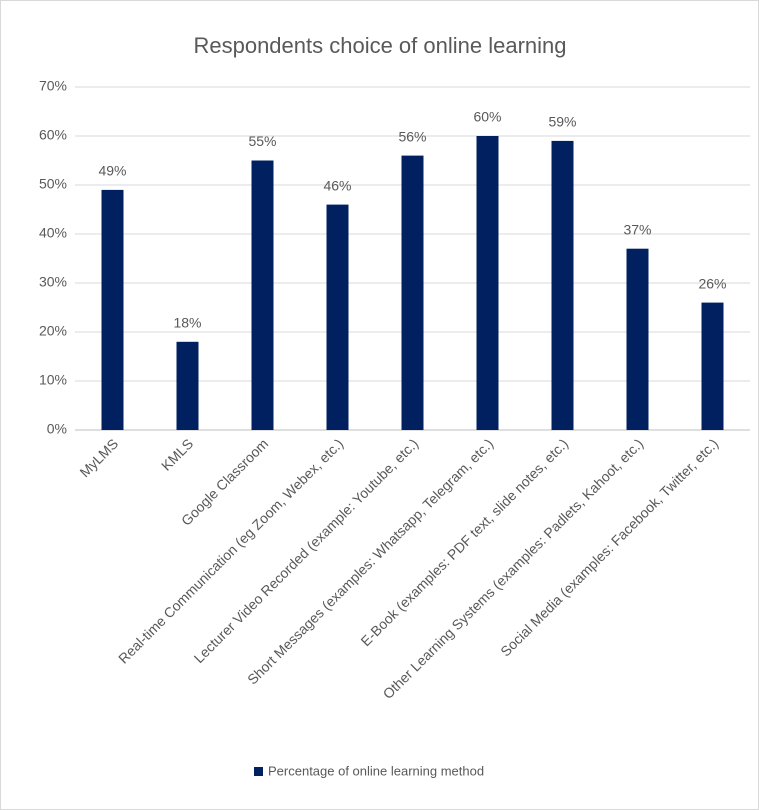 The image size is (759, 810). Describe the element at coordinates (53, 331) in the screenshot. I see `y-tick-label: 20%` at that location.